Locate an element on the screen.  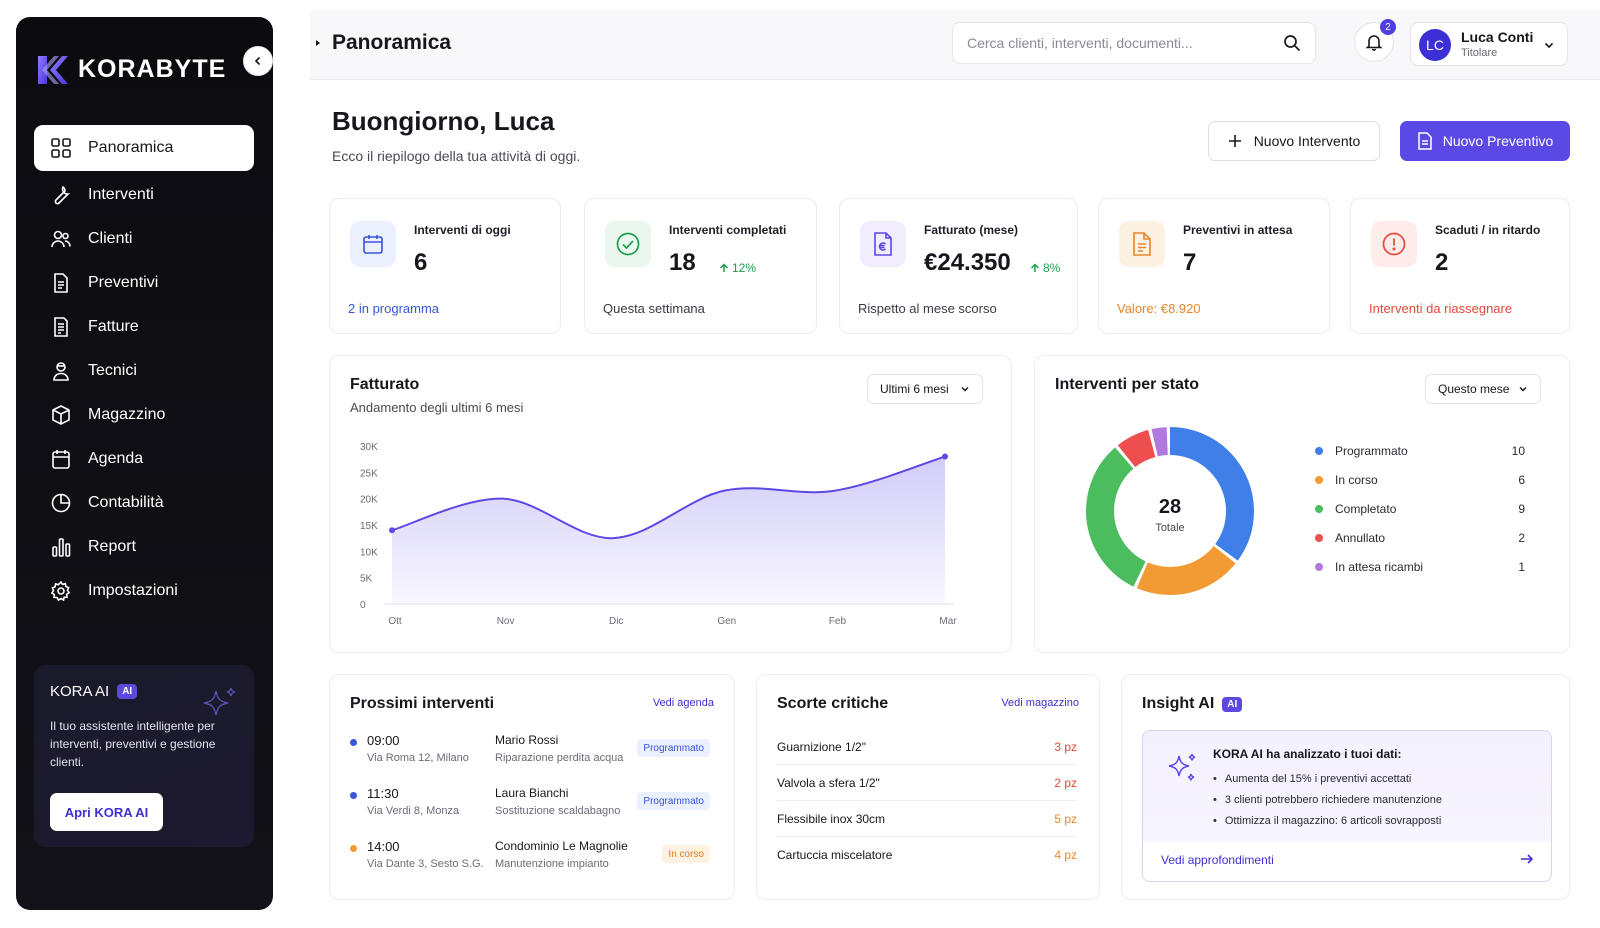
avatar: LC is located at coordinates (1435, 45).